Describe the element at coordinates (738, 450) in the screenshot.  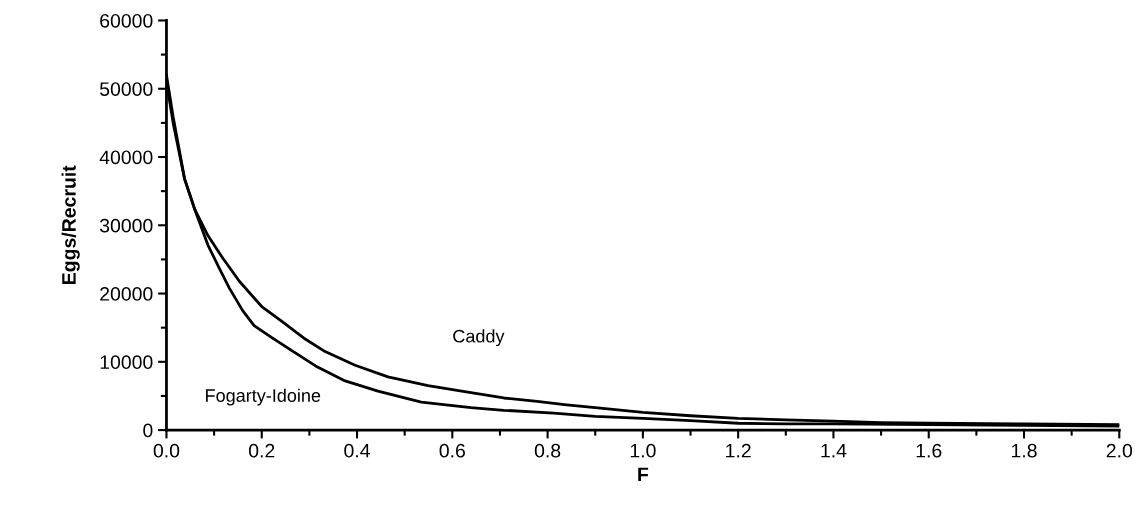
I see `x-tick-label: 1.2` at that location.